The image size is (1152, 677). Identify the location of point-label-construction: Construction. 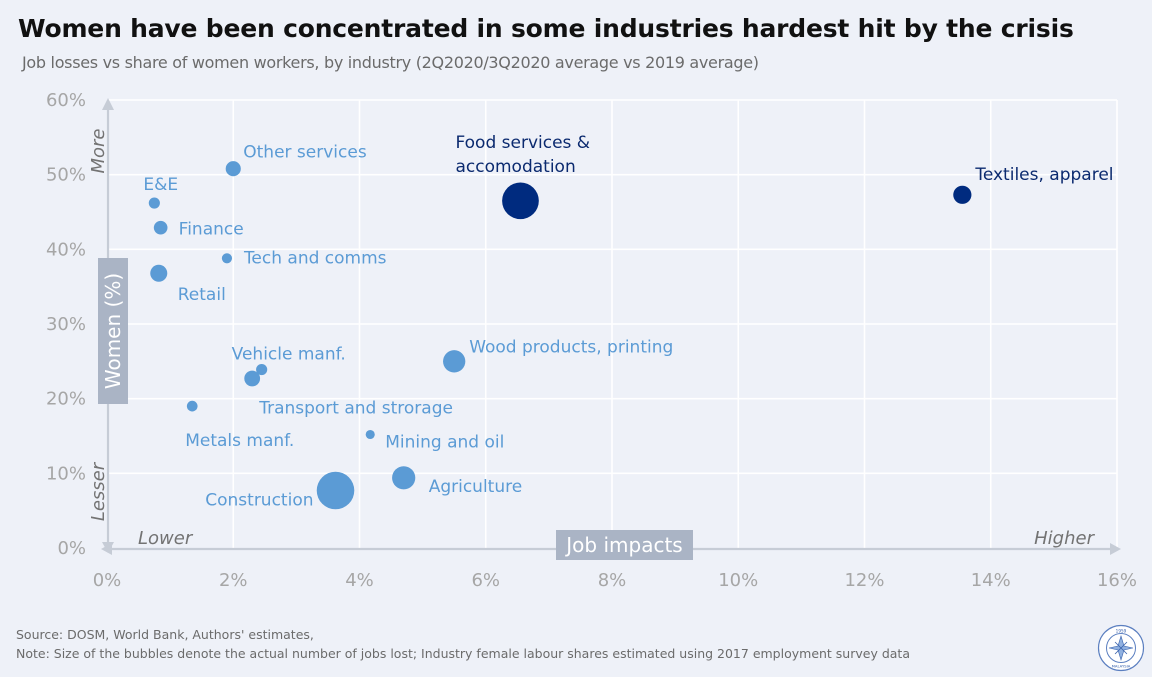
(259, 501).